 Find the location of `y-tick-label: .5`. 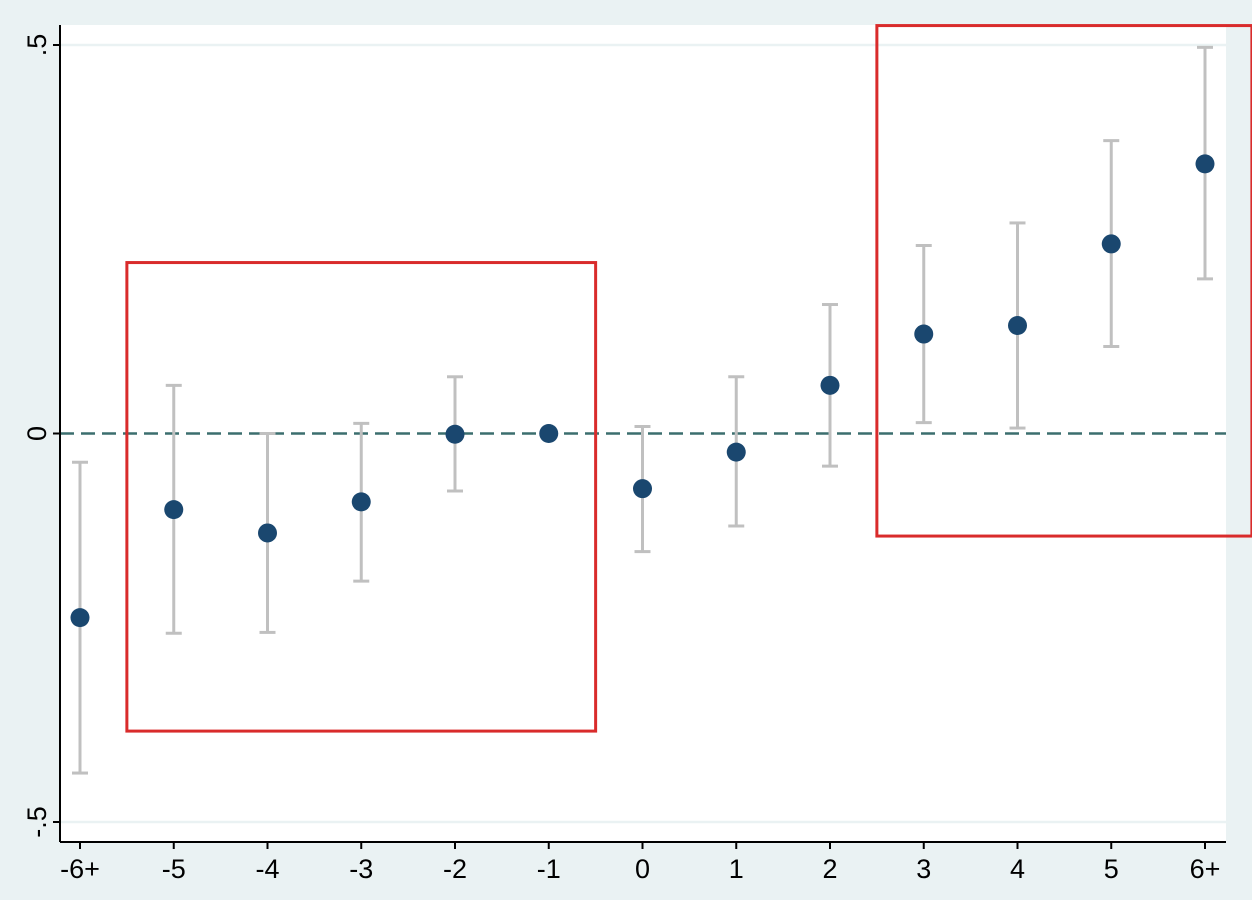

y-tick-label: .5 is located at coordinates (37, 45).